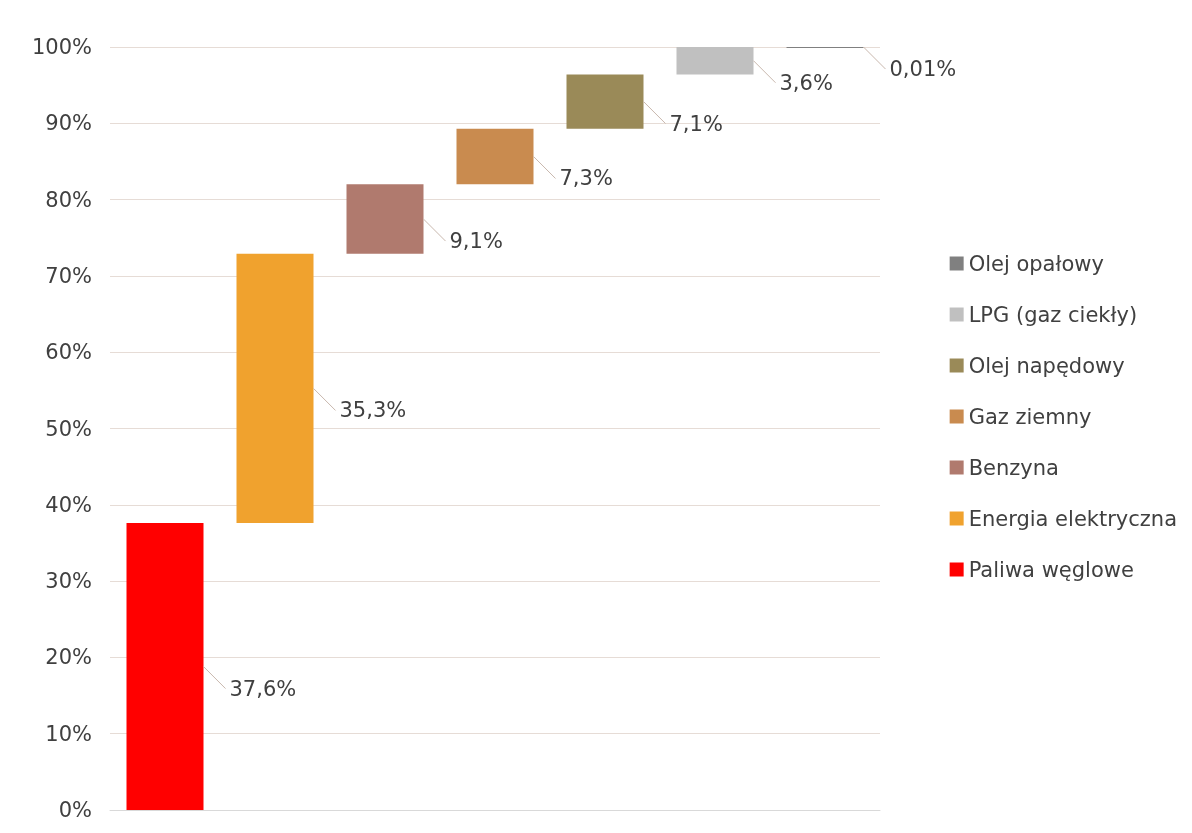 The width and height of the screenshot is (1192, 833). Describe the element at coordinates (1073, 518) in the screenshot. I see `legend-label: Energia elektryczna` at that location.